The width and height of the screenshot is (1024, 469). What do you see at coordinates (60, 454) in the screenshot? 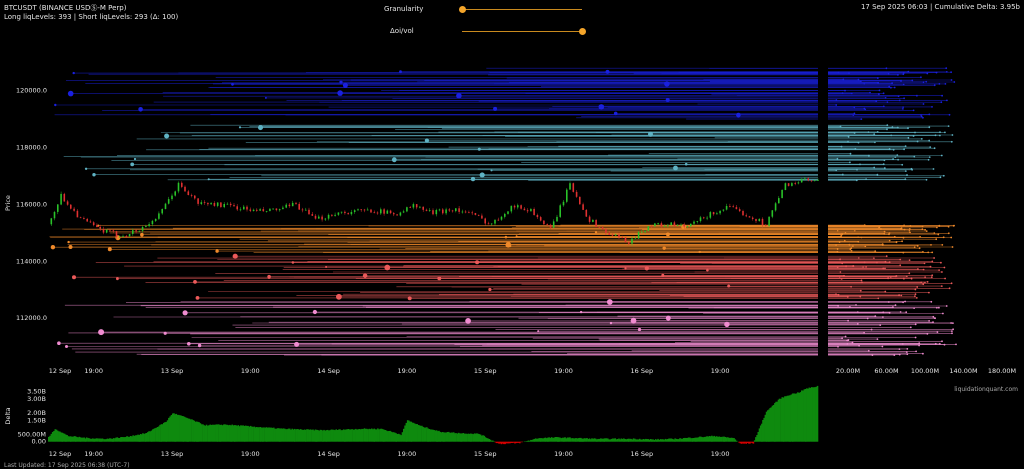
I see `x-tick-label-lower: 12 Sep` at bounding box center [60, 454].